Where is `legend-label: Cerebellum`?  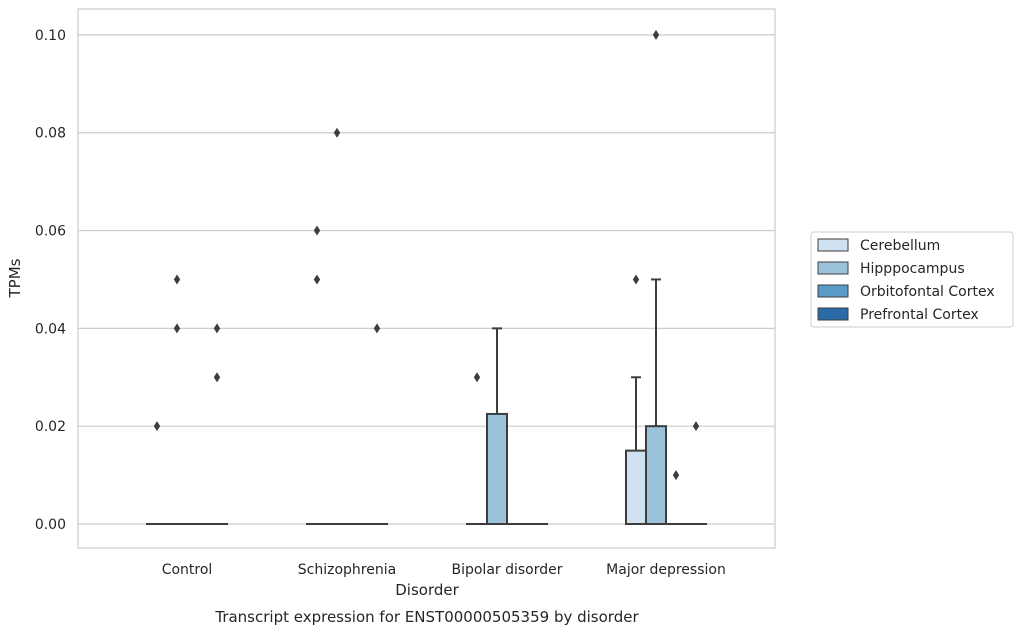
legend-label: Cerebellum is located at coordinates (900, 246).